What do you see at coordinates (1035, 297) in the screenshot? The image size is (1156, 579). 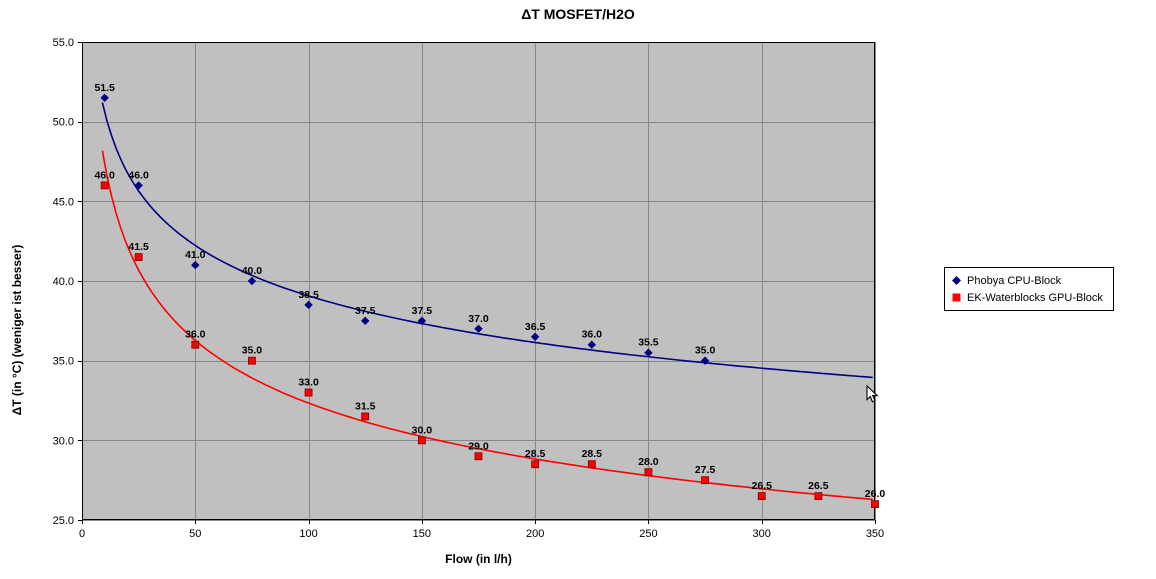 I see `legend-label: EK-Waterblocks GPU-Block` at bounding box center [1035, 297].